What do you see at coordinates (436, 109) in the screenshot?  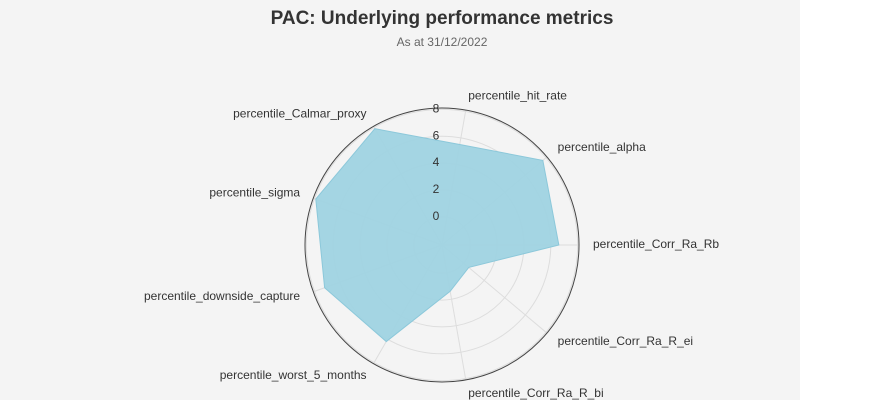 I see `r-tick-label: 8` at bounding box center [436, 109].